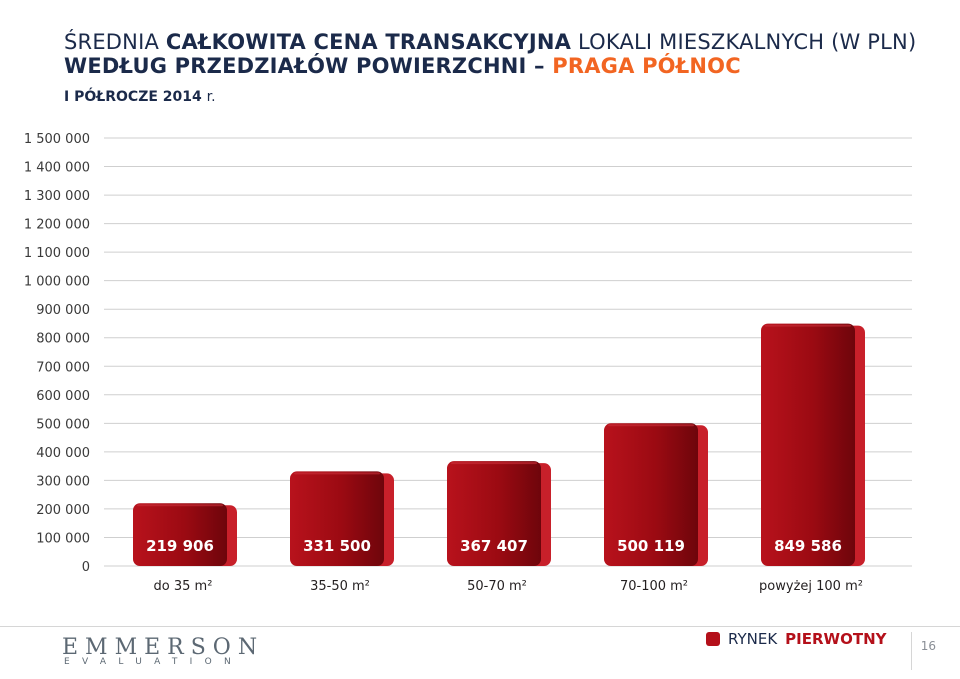 The image size is (960, 679). What do you see at coordinates (154, 662) in the screenshot?
I see `company-logo-subtitle: EVALUATION` at bounding box center [154, 662].